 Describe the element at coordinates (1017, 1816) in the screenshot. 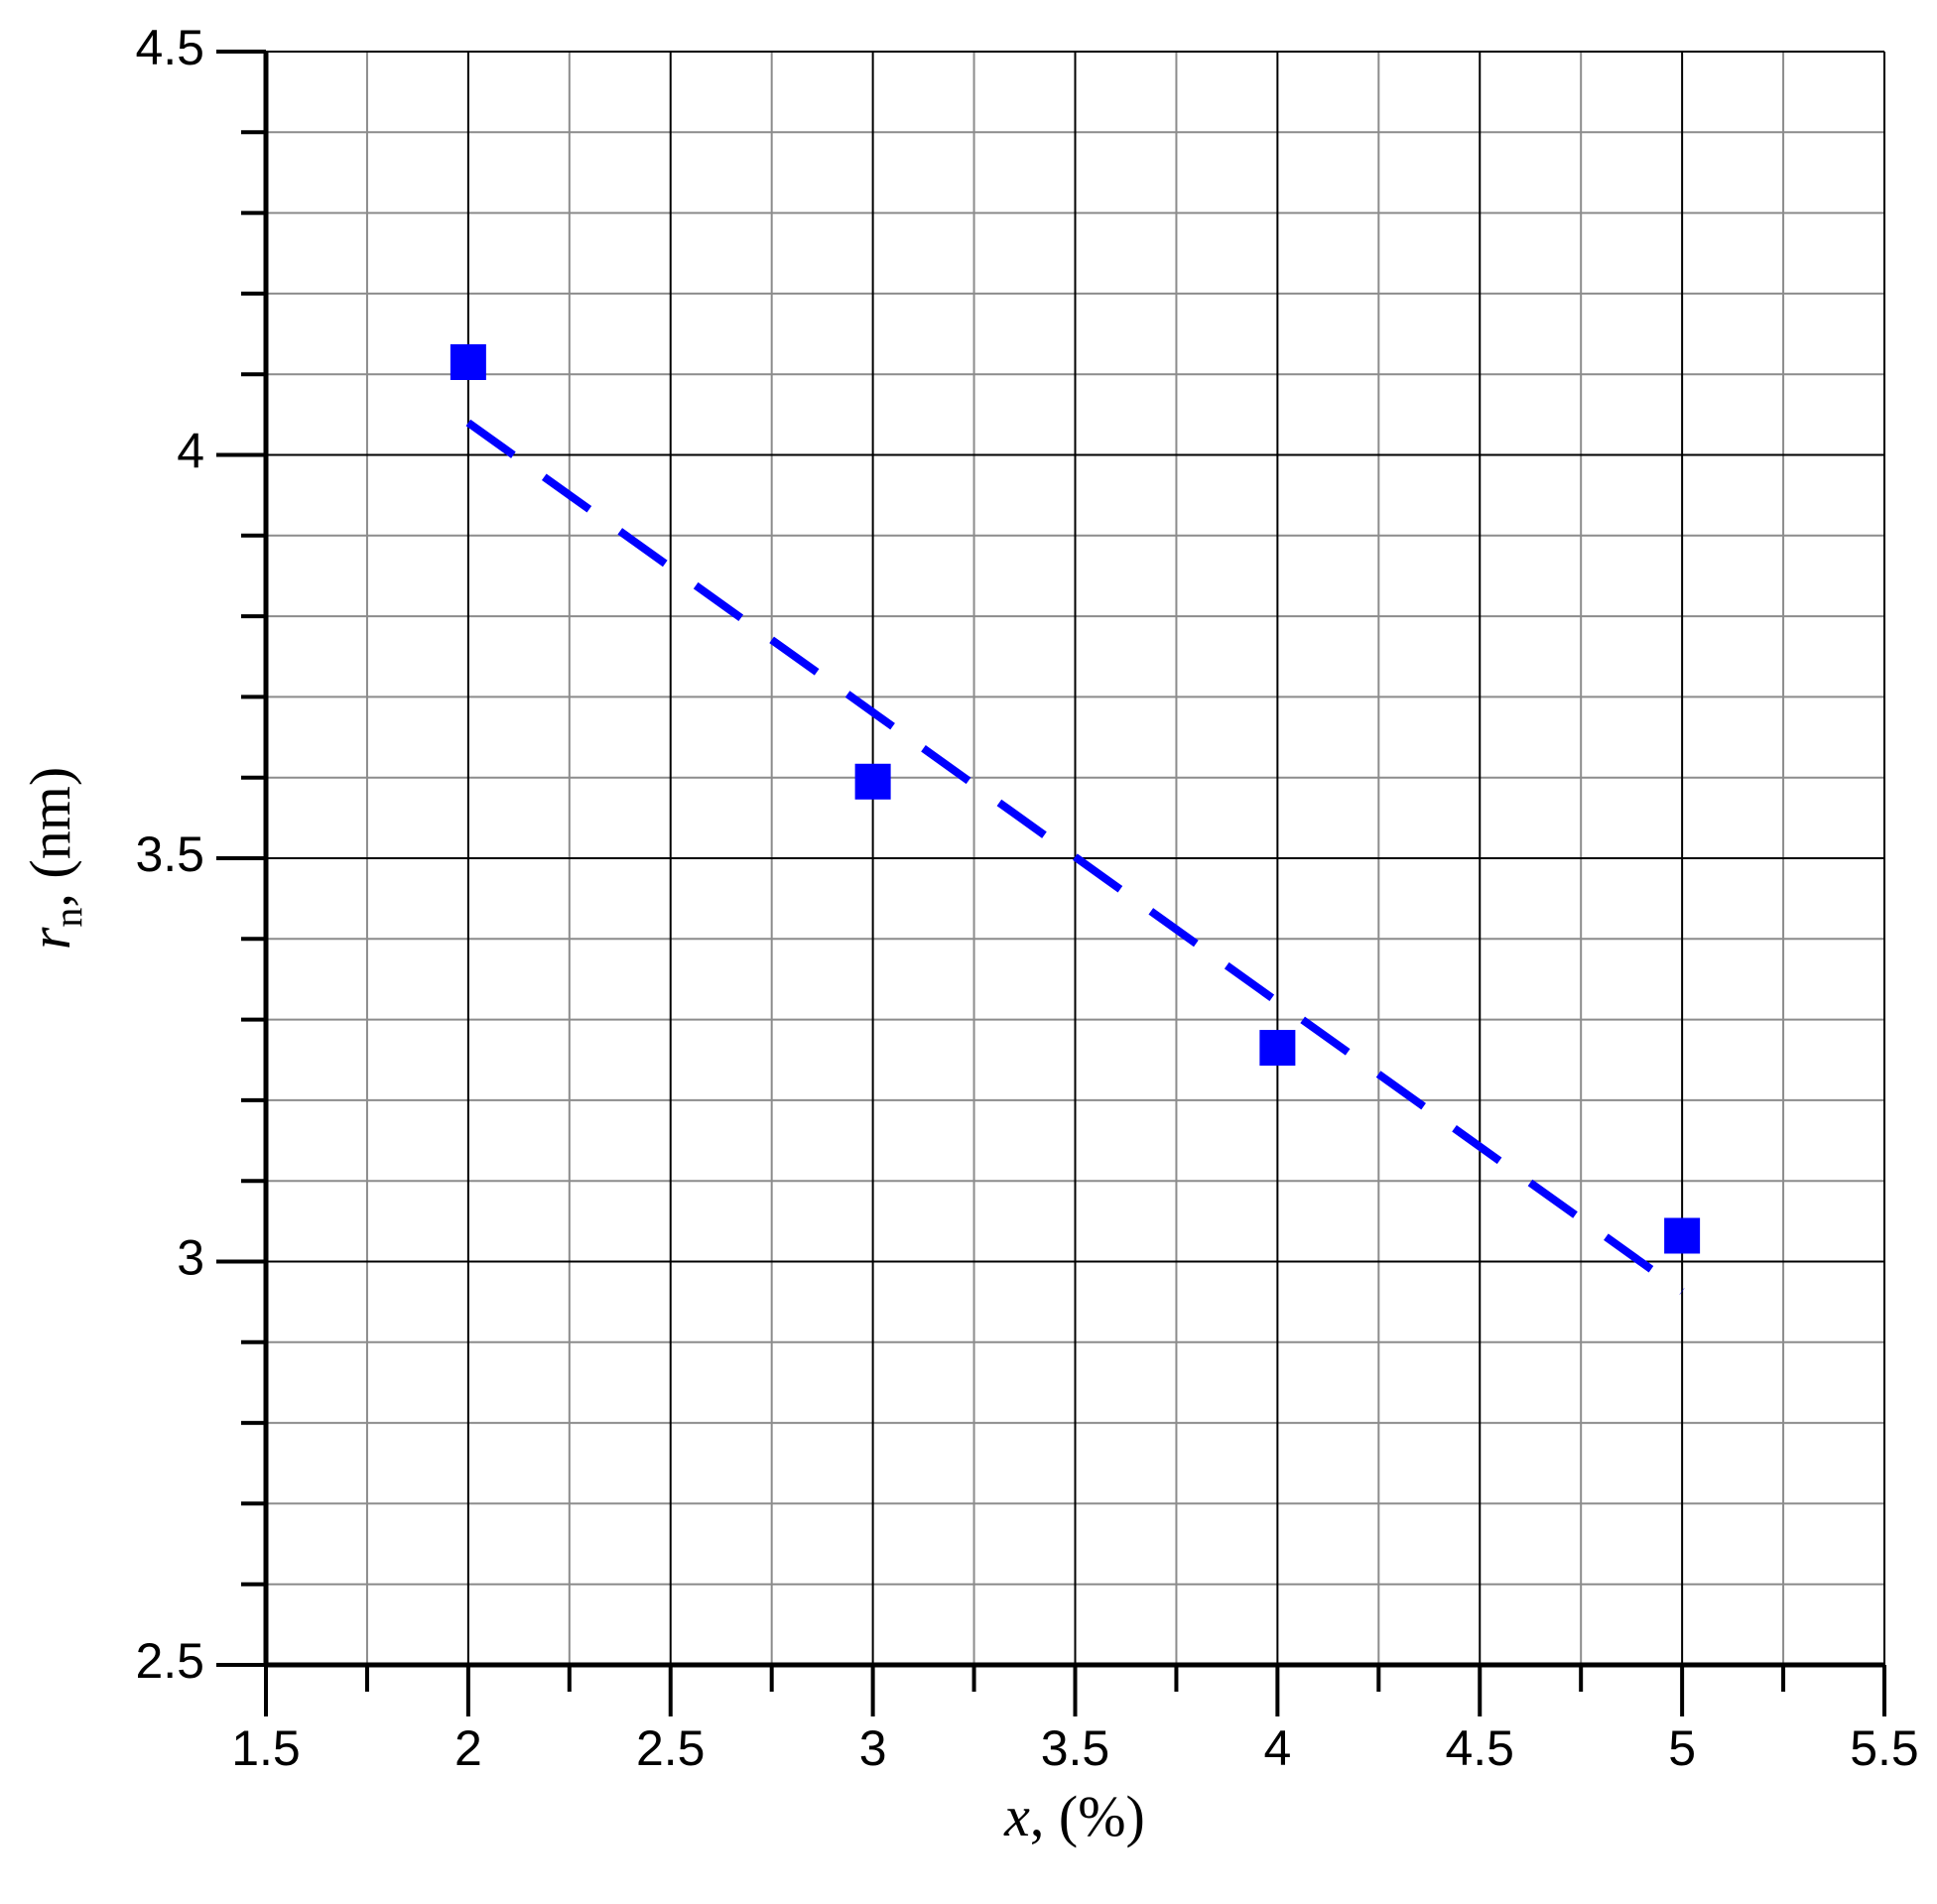

I see `x-label-symbol: x` at that location.